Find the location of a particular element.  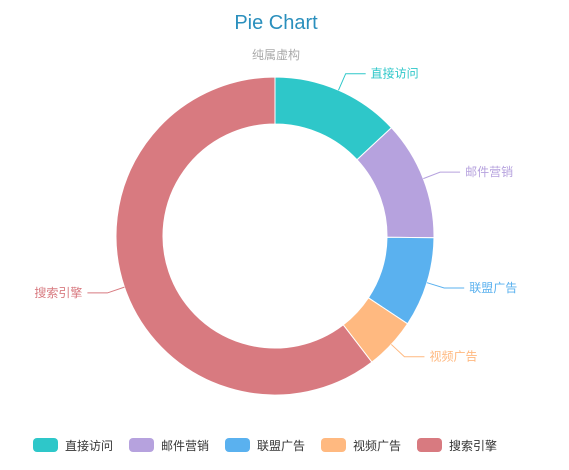

slice-label-5: 搜索引擎 is located at coordinates (58, 292).